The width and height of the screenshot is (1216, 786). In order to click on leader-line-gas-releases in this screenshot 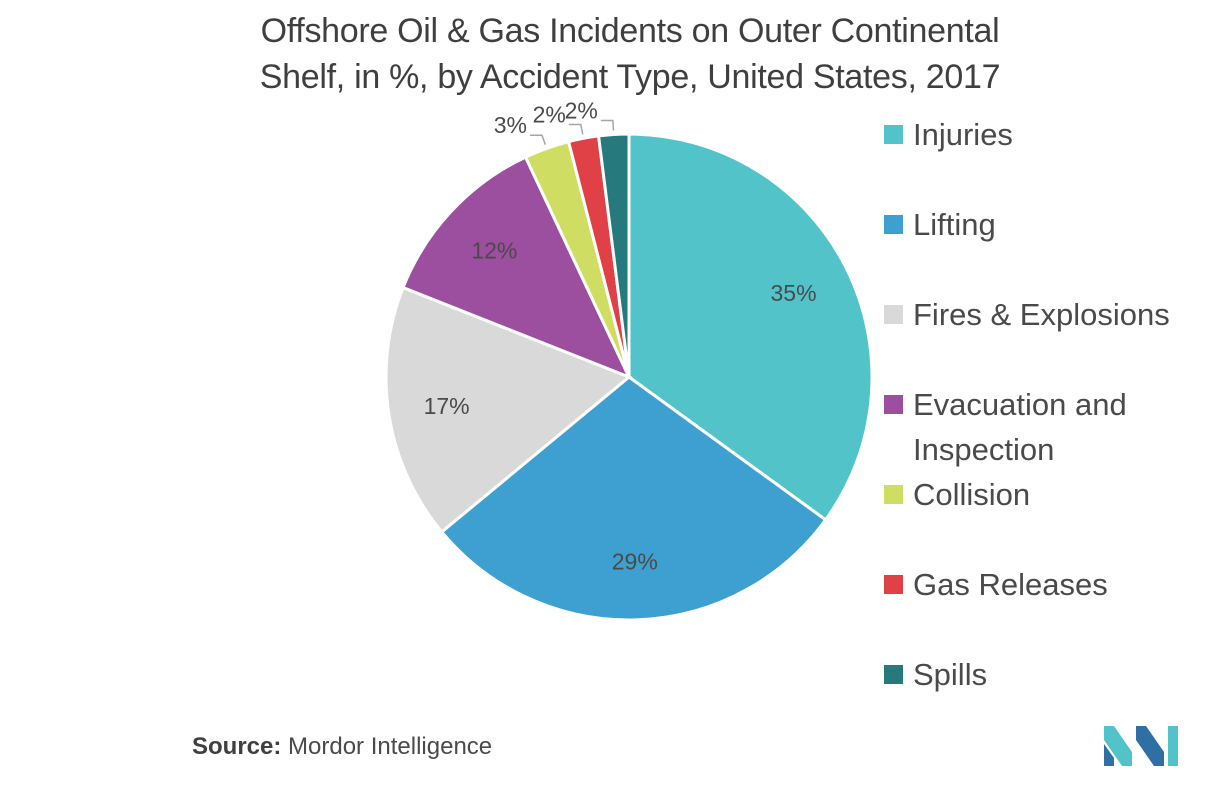, I will do `click(576, 129)`.